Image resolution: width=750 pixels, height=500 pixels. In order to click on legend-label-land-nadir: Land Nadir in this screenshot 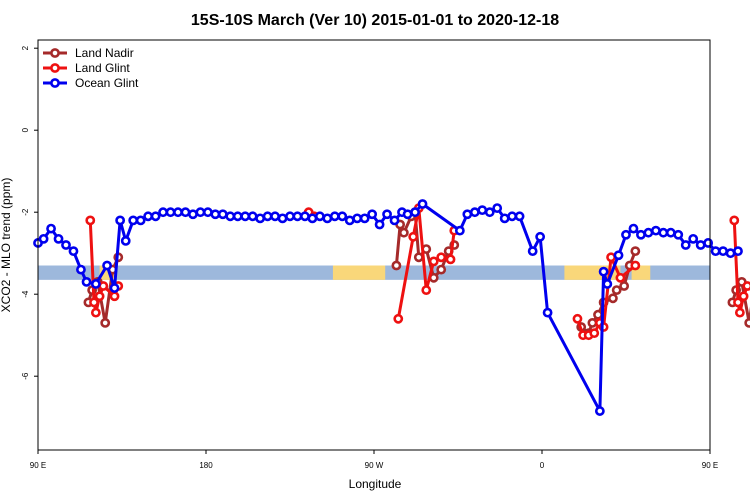, I will do `click(104, 53)`.